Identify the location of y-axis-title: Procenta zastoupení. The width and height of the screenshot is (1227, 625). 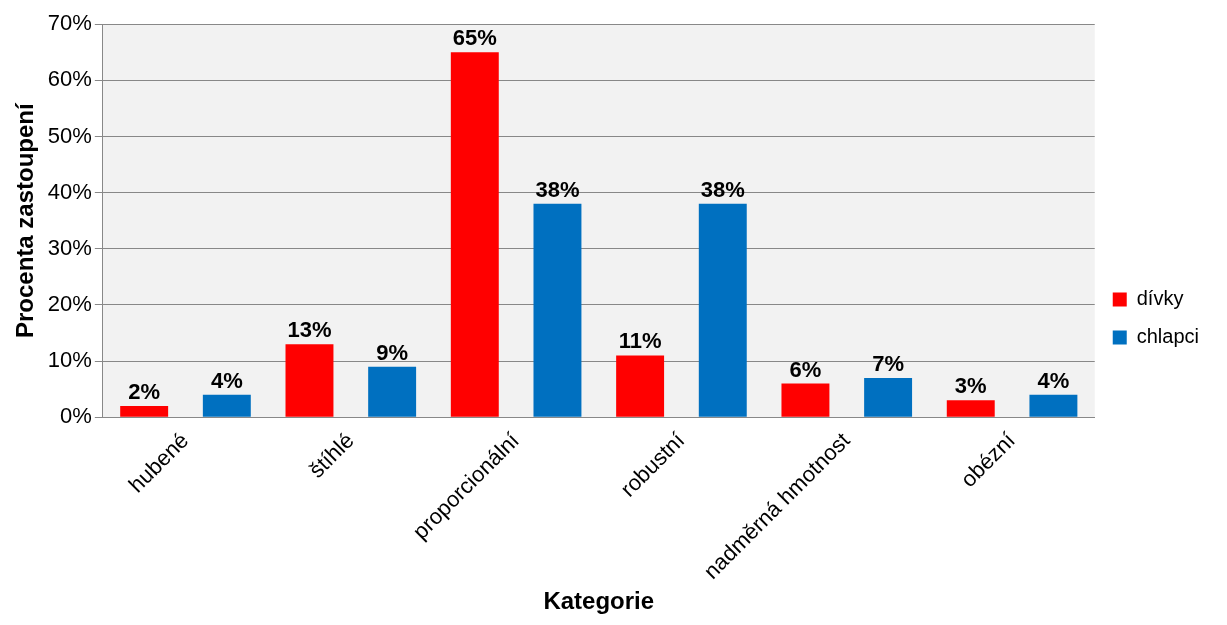
(25, 220).